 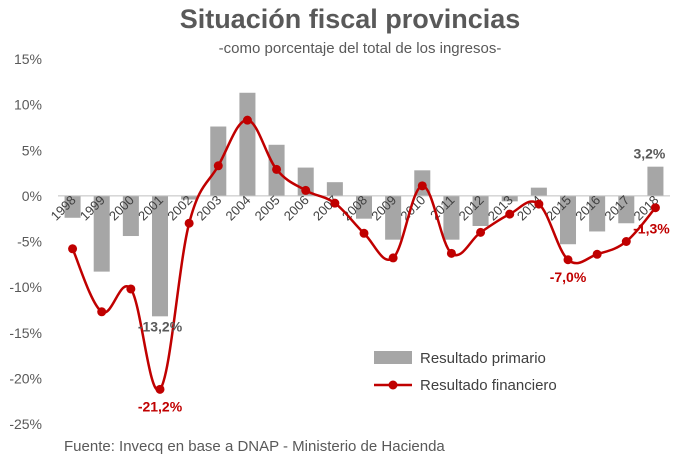 What do you see at coordinates (28, 59) in the screenshot?
I see `y-tick-label: 15%` at bounding box center [28, 59].